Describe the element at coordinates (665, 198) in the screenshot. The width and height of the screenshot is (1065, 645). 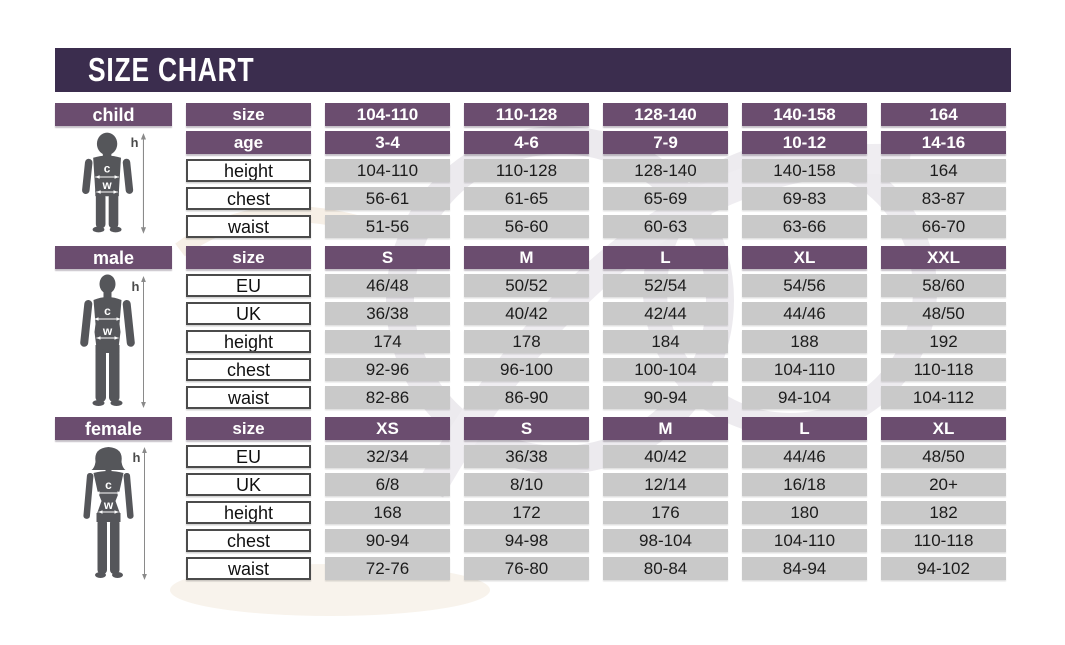
I see `value-cell: 65-69` at that location.